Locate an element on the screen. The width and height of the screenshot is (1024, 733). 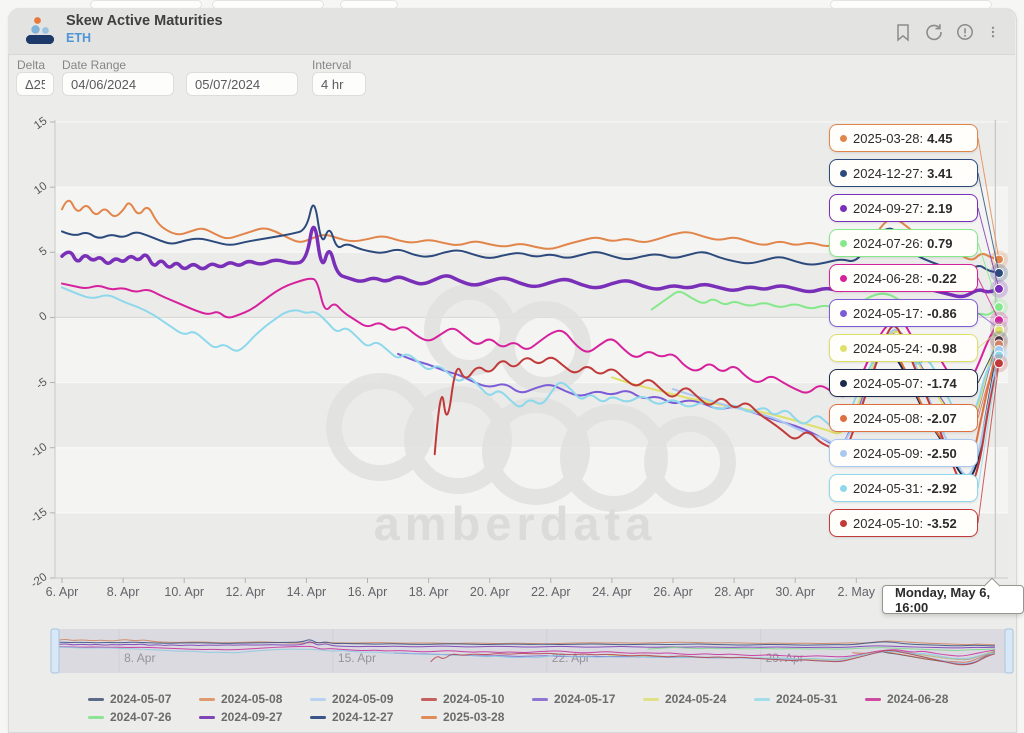
x-axis-label: 8. Apr is located at coordinates (123, 592).